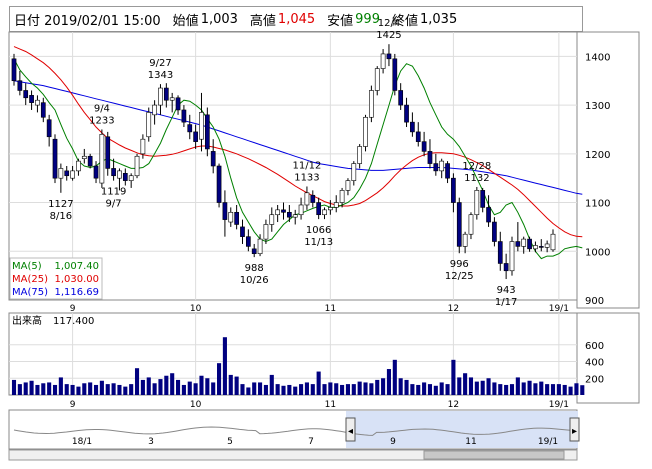 The height and width of the screenshot is (469, 652). I want to click on navigator-x-tick: 9, so click(393, 442).